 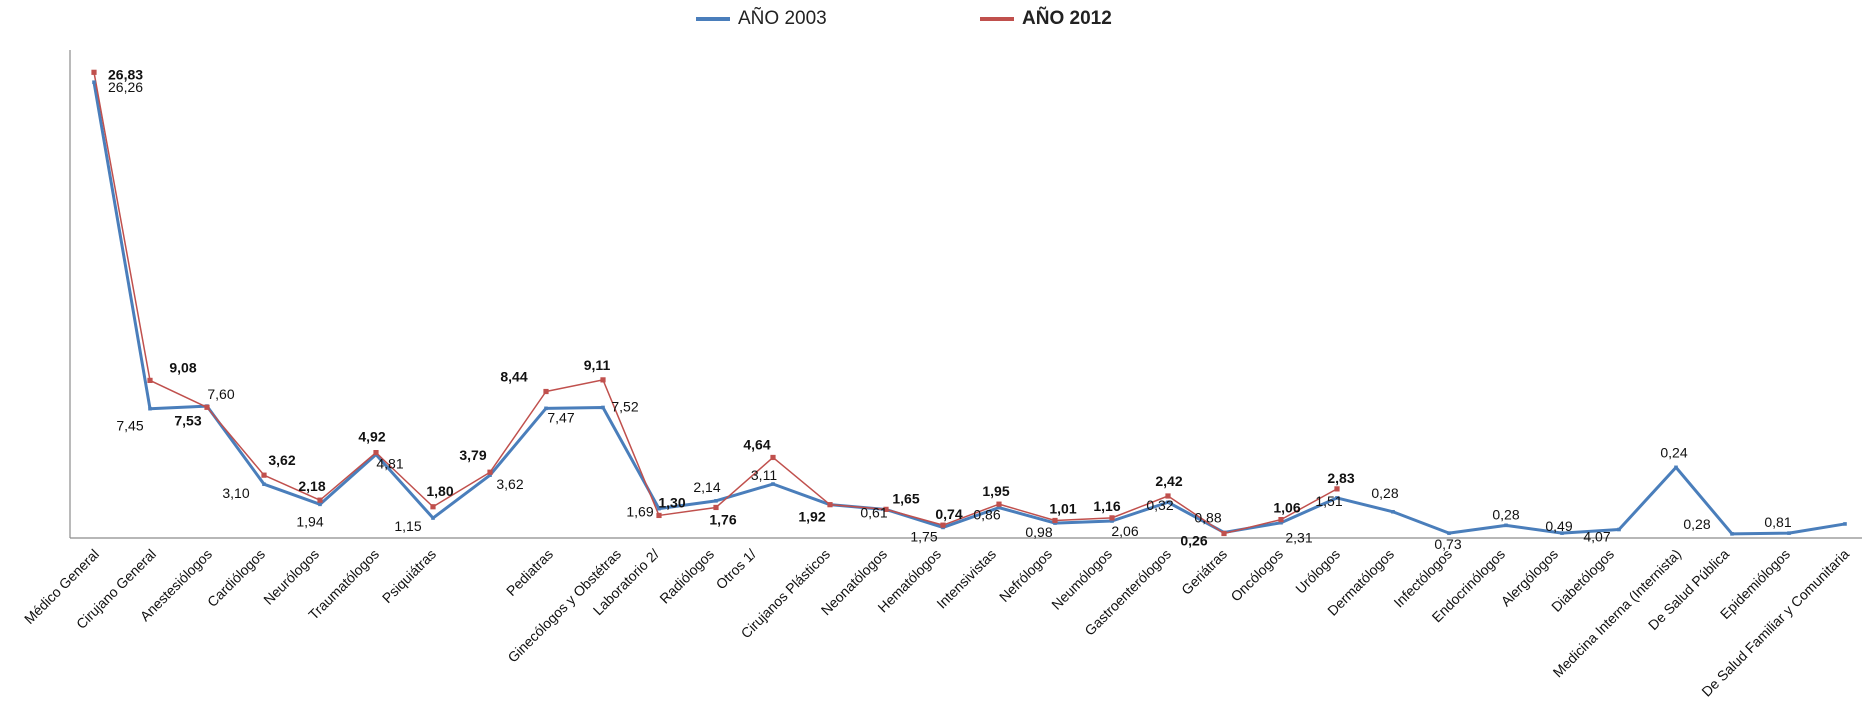 I want to click on data-label-2003-12: 3,11, so click(x=764, y=475).